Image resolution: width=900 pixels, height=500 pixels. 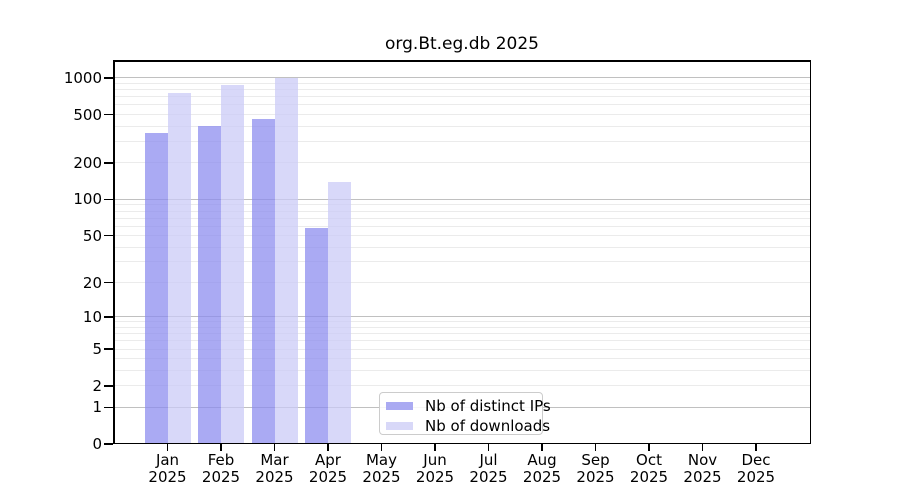 I want to click on x-tick-label: May 2025, so click(x=381, y=468).